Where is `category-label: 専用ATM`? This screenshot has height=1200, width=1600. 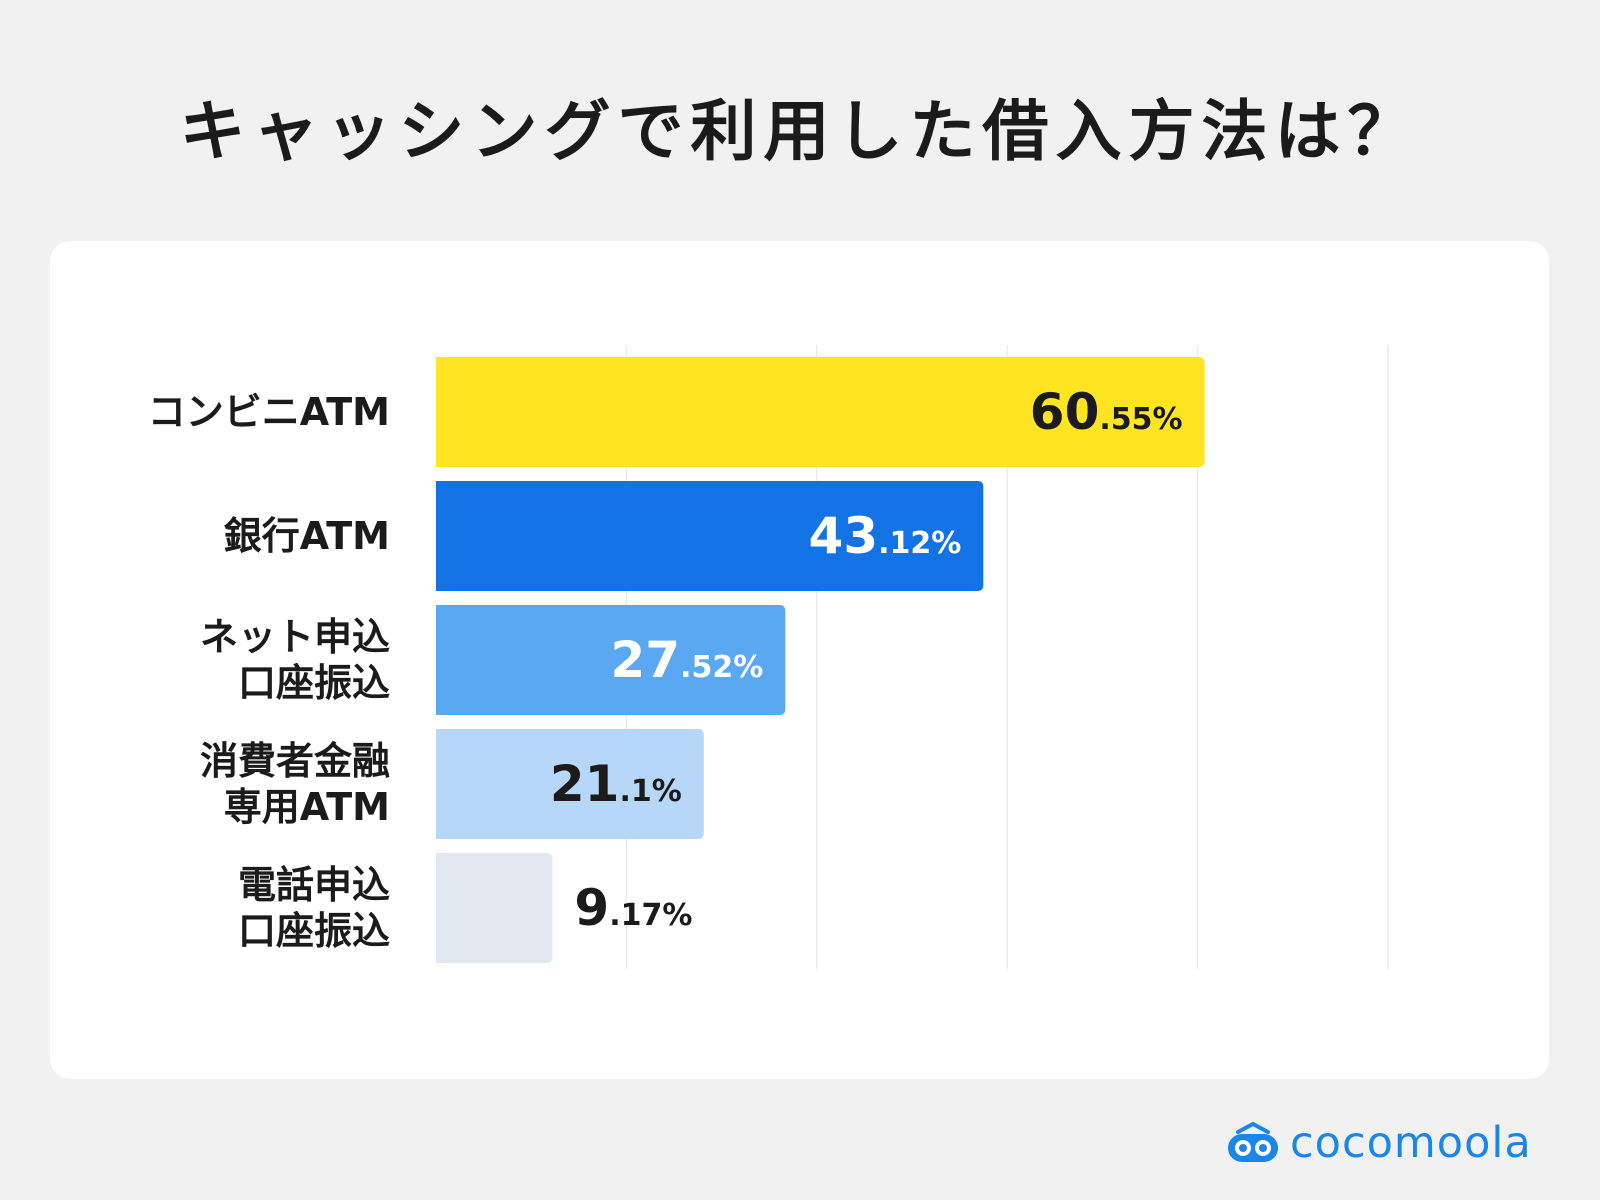 category-label: 専用ATM is located at coordinates (307, 807).